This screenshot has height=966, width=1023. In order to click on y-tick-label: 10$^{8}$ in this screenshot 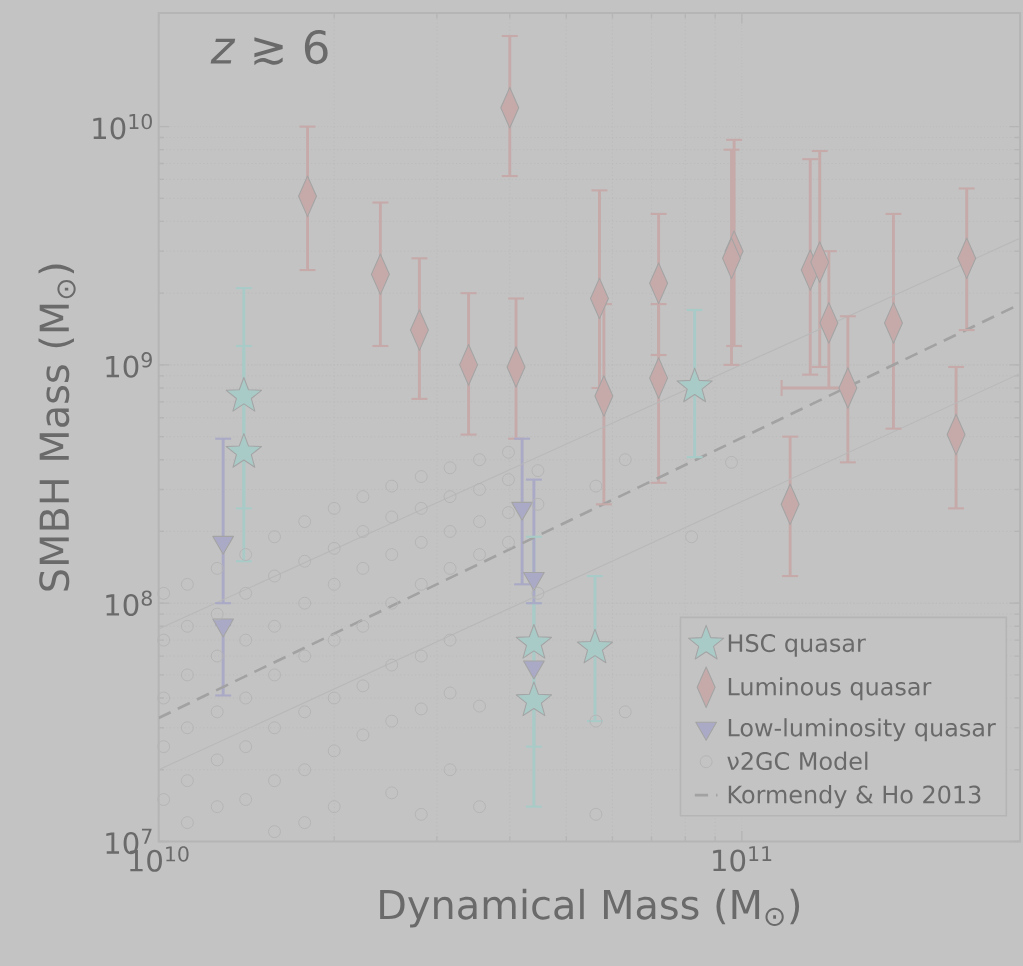, I will do `click(129, 603)`.